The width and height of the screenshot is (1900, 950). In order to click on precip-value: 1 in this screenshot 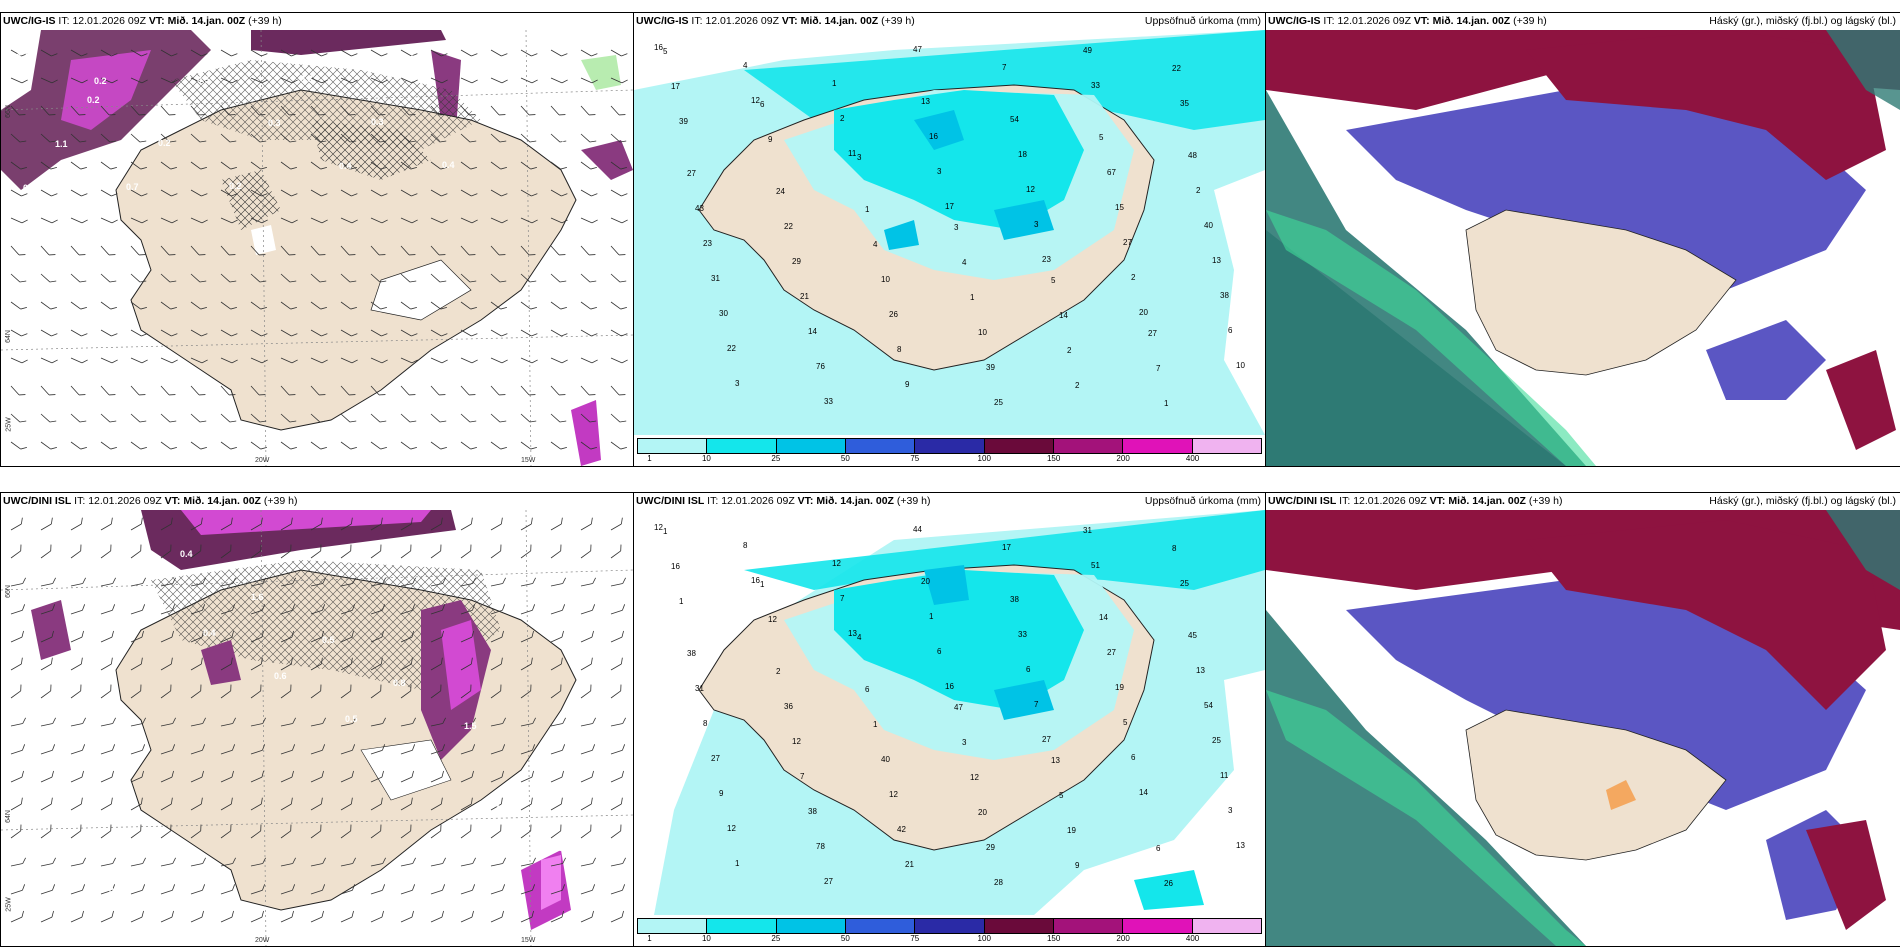, I will do `click(1166, 403)`.